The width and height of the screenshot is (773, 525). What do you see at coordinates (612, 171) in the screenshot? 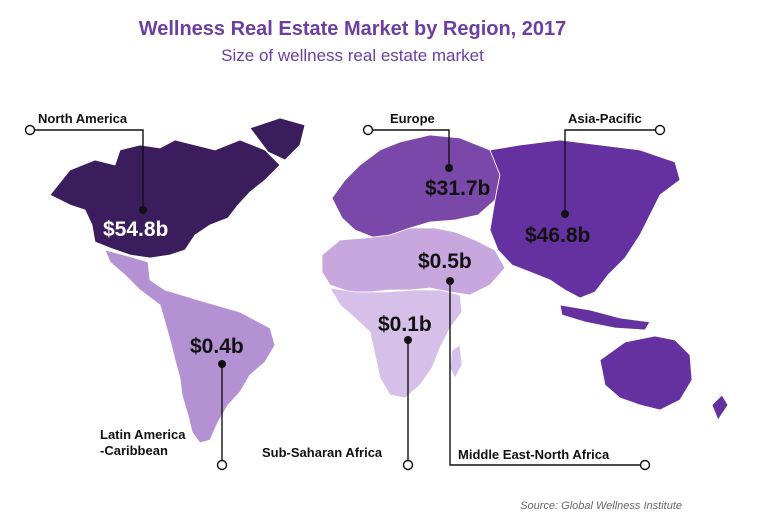
I see `asia-pacific-leader` at bounding box center [612, 171].